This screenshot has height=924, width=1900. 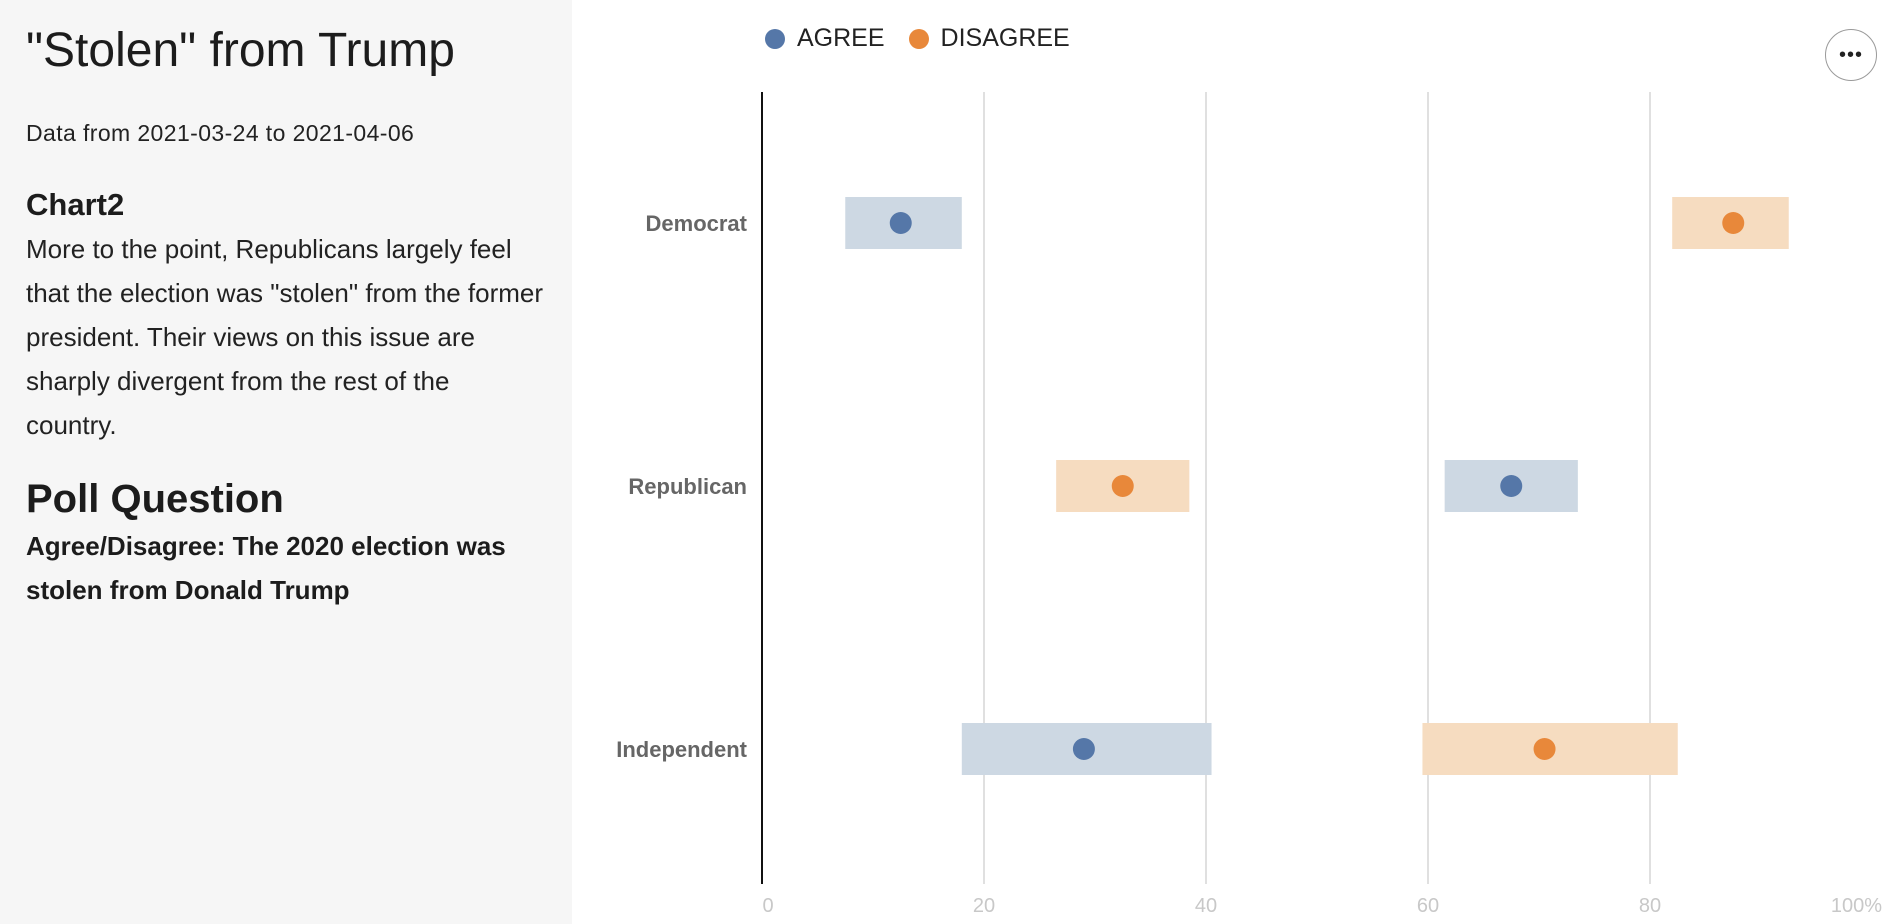 I want to click on x-tick-label-80: 80, so click(x=1650, y=906).